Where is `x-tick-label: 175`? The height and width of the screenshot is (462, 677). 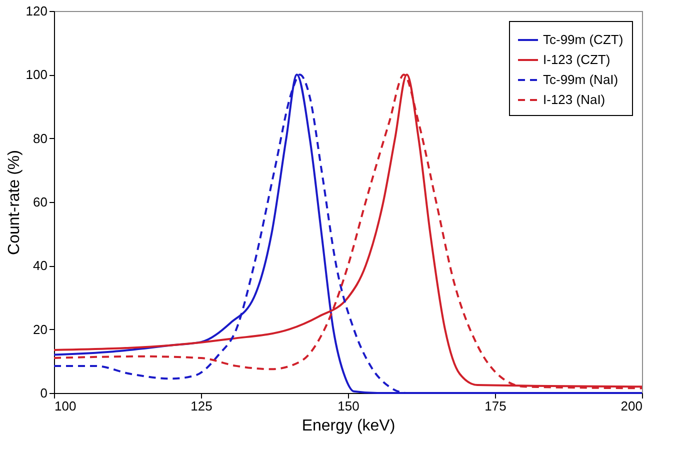 x-tick-label: 175 is located at coordinates (495, 406).